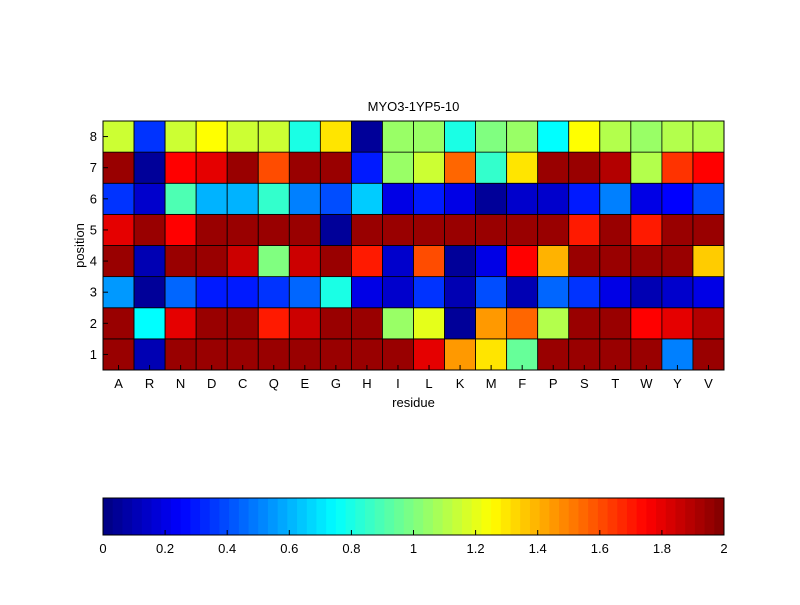  I want to click on heatmap-cell-2-I, so click(398, 323).